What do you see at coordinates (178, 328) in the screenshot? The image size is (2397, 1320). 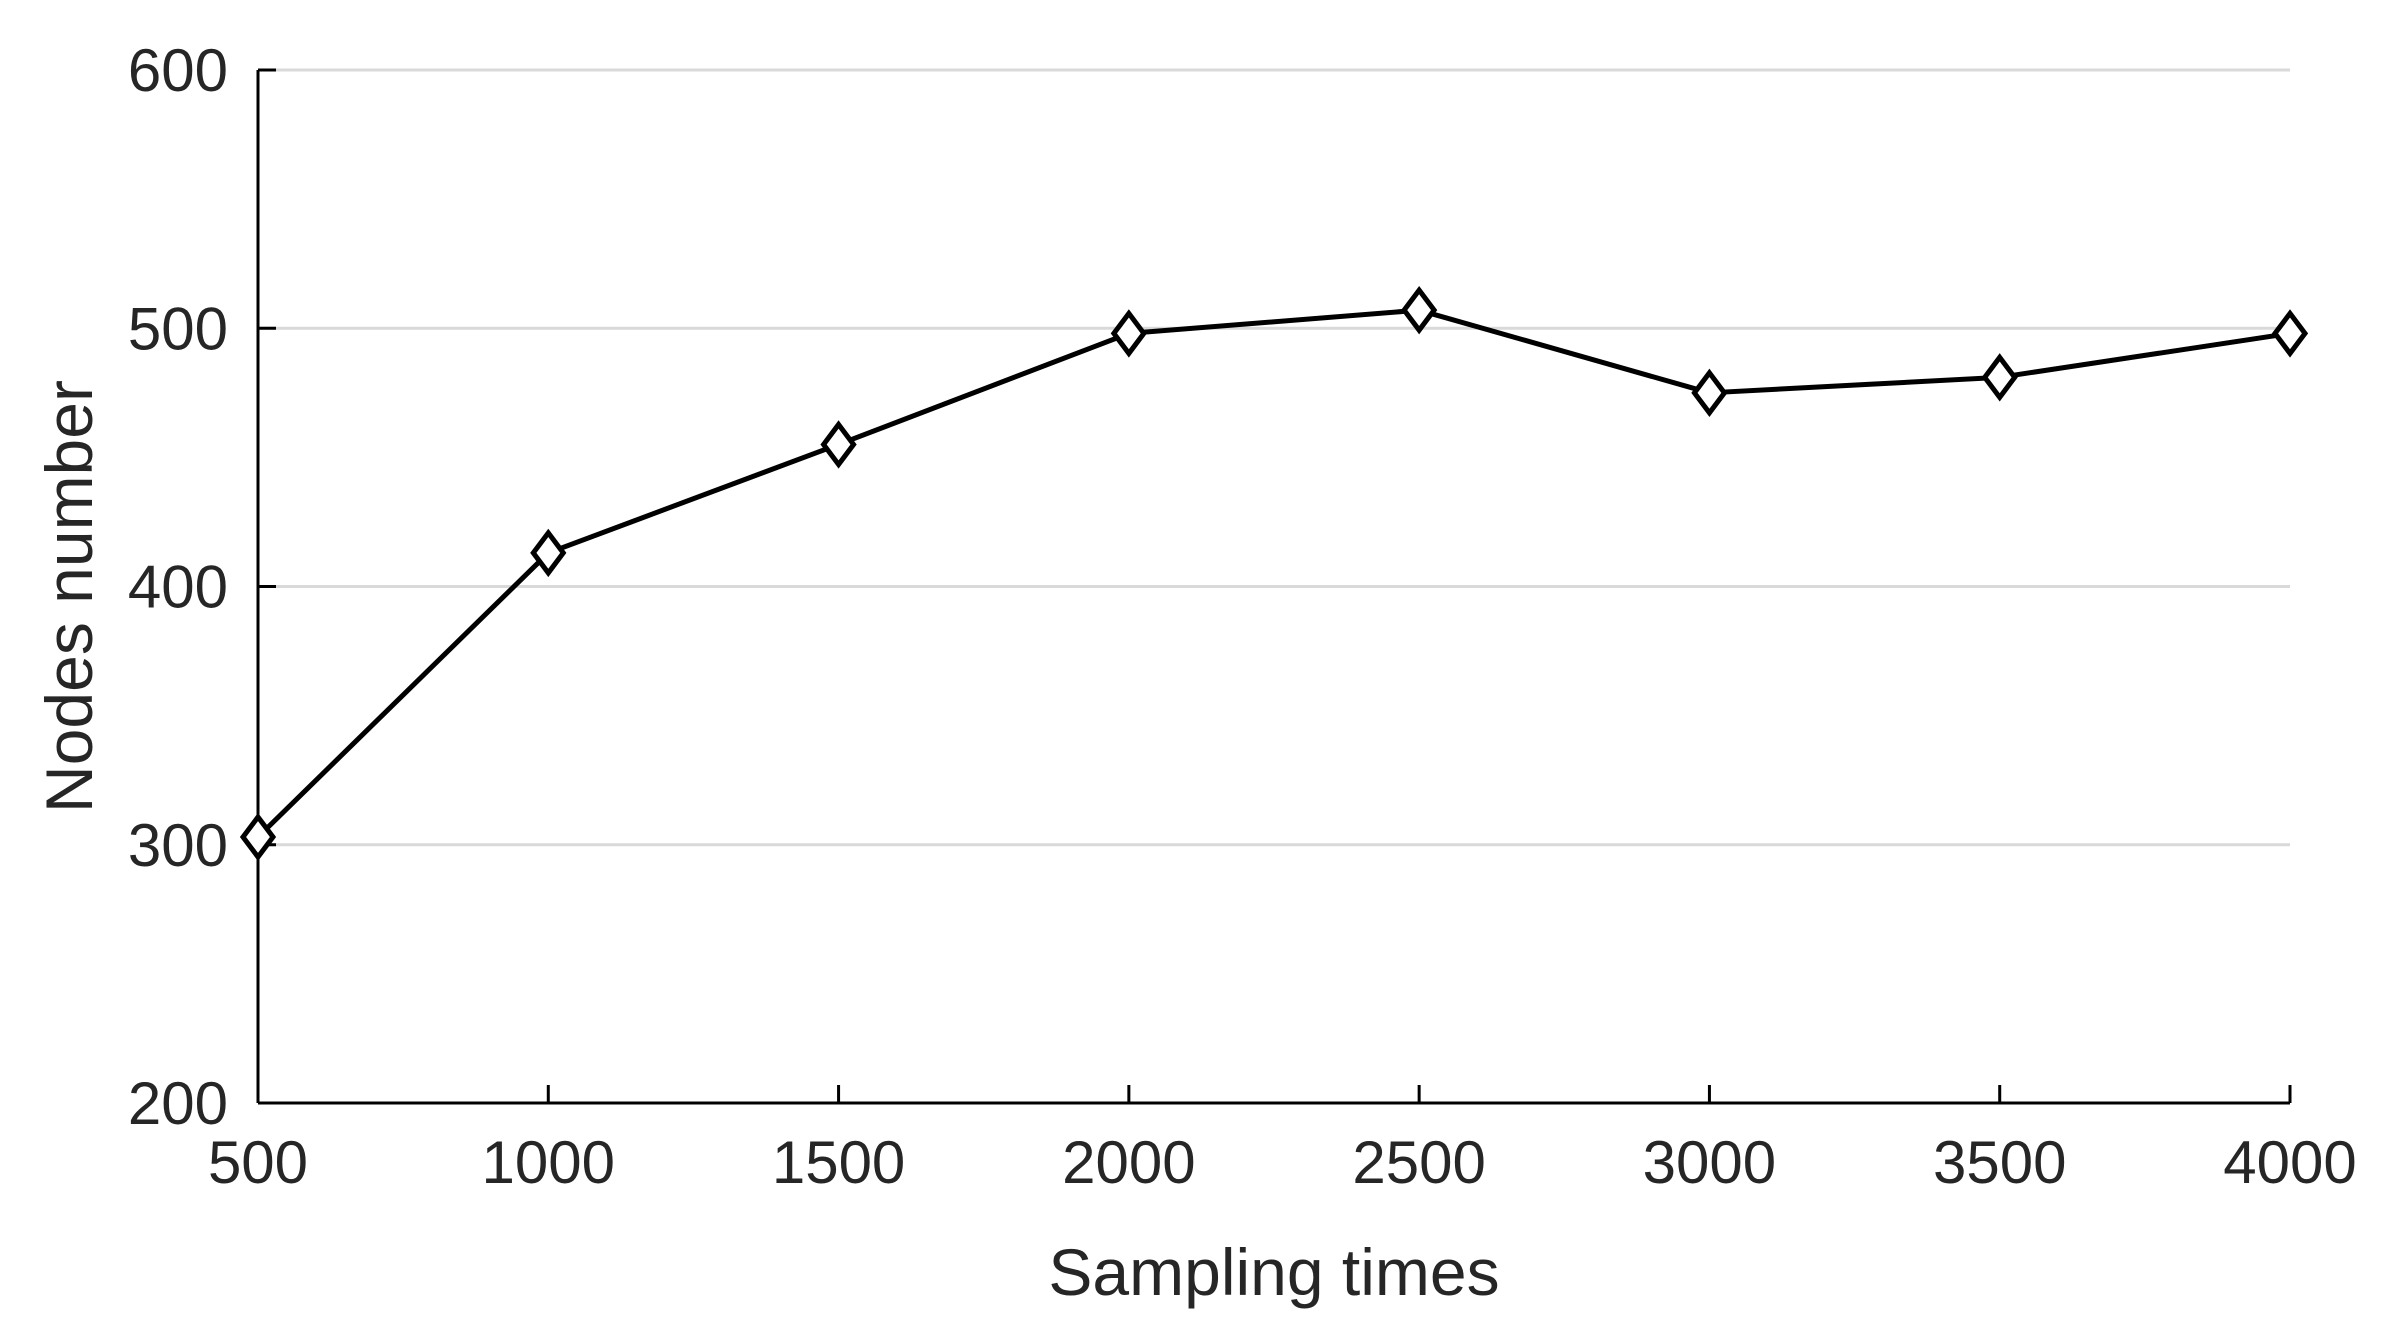 I see `y-tick-label-500: 500` at bounding box center [178, 328].